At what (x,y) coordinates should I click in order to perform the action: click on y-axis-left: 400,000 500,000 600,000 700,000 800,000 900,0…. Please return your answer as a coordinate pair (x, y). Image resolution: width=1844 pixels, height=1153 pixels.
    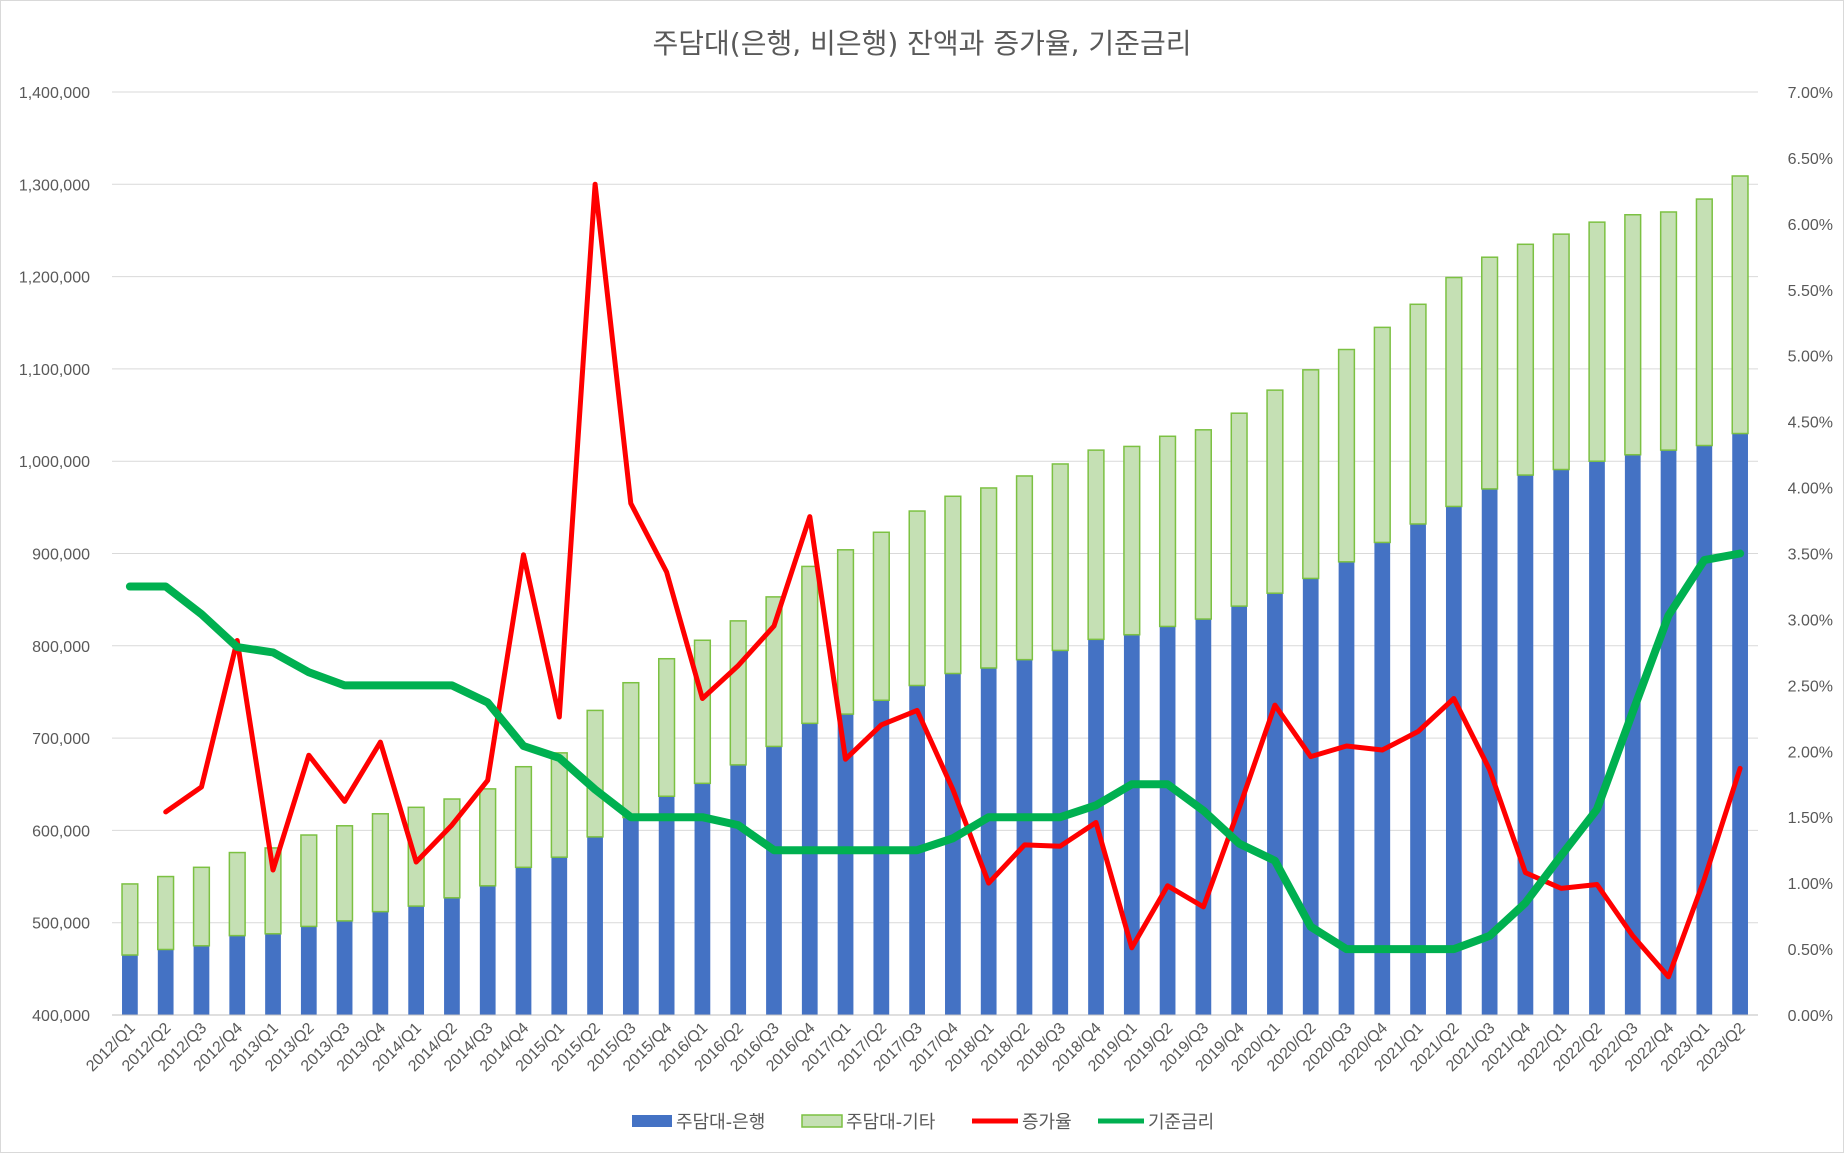
    Looking at the image, I should click on (54, 555).